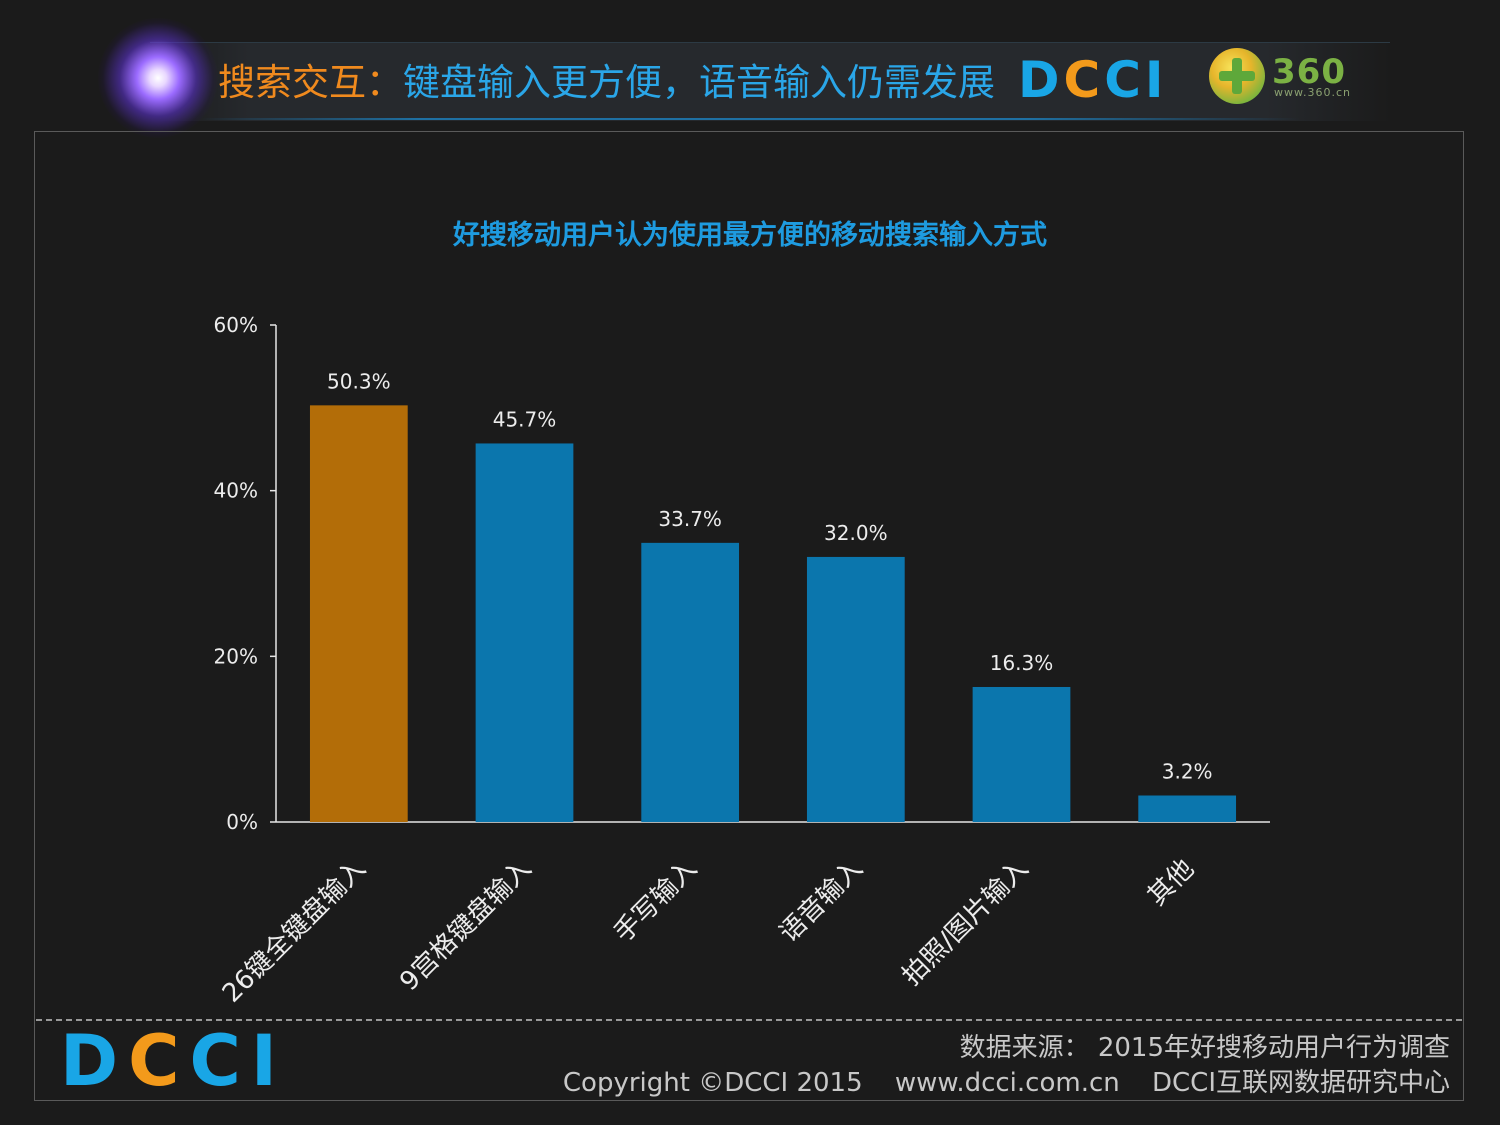  I want to click on org-name: DCCI互联网数据研究中心, so click(1301, 1083).